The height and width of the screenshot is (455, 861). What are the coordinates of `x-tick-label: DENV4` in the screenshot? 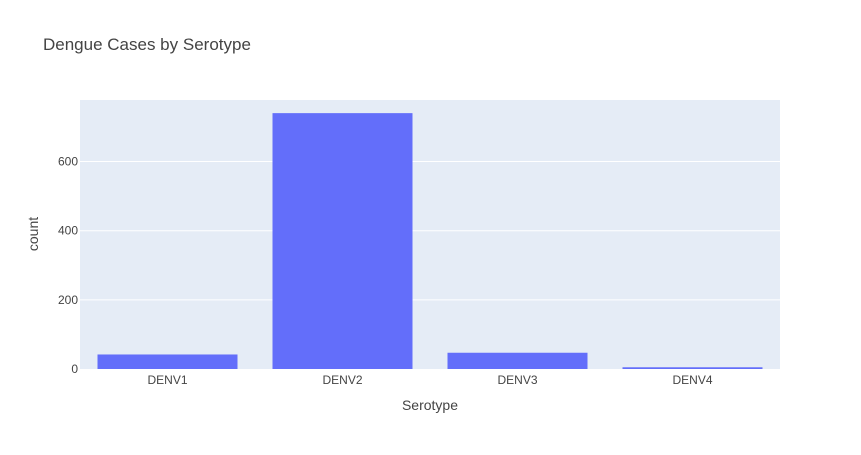 It's located at (692, 380).